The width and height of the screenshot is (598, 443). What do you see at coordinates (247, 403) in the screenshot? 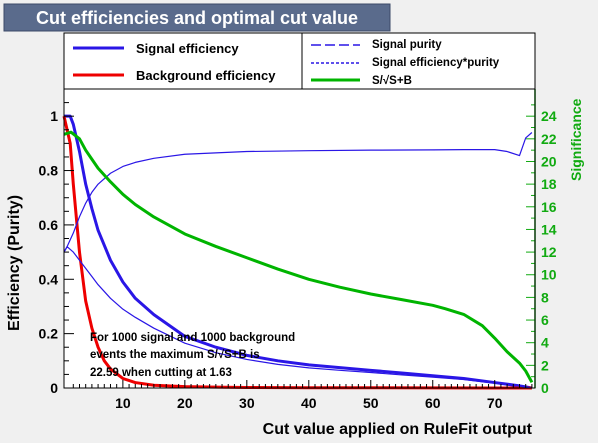
I see `x-tick-label: 30` at bounding box center [247, 403].